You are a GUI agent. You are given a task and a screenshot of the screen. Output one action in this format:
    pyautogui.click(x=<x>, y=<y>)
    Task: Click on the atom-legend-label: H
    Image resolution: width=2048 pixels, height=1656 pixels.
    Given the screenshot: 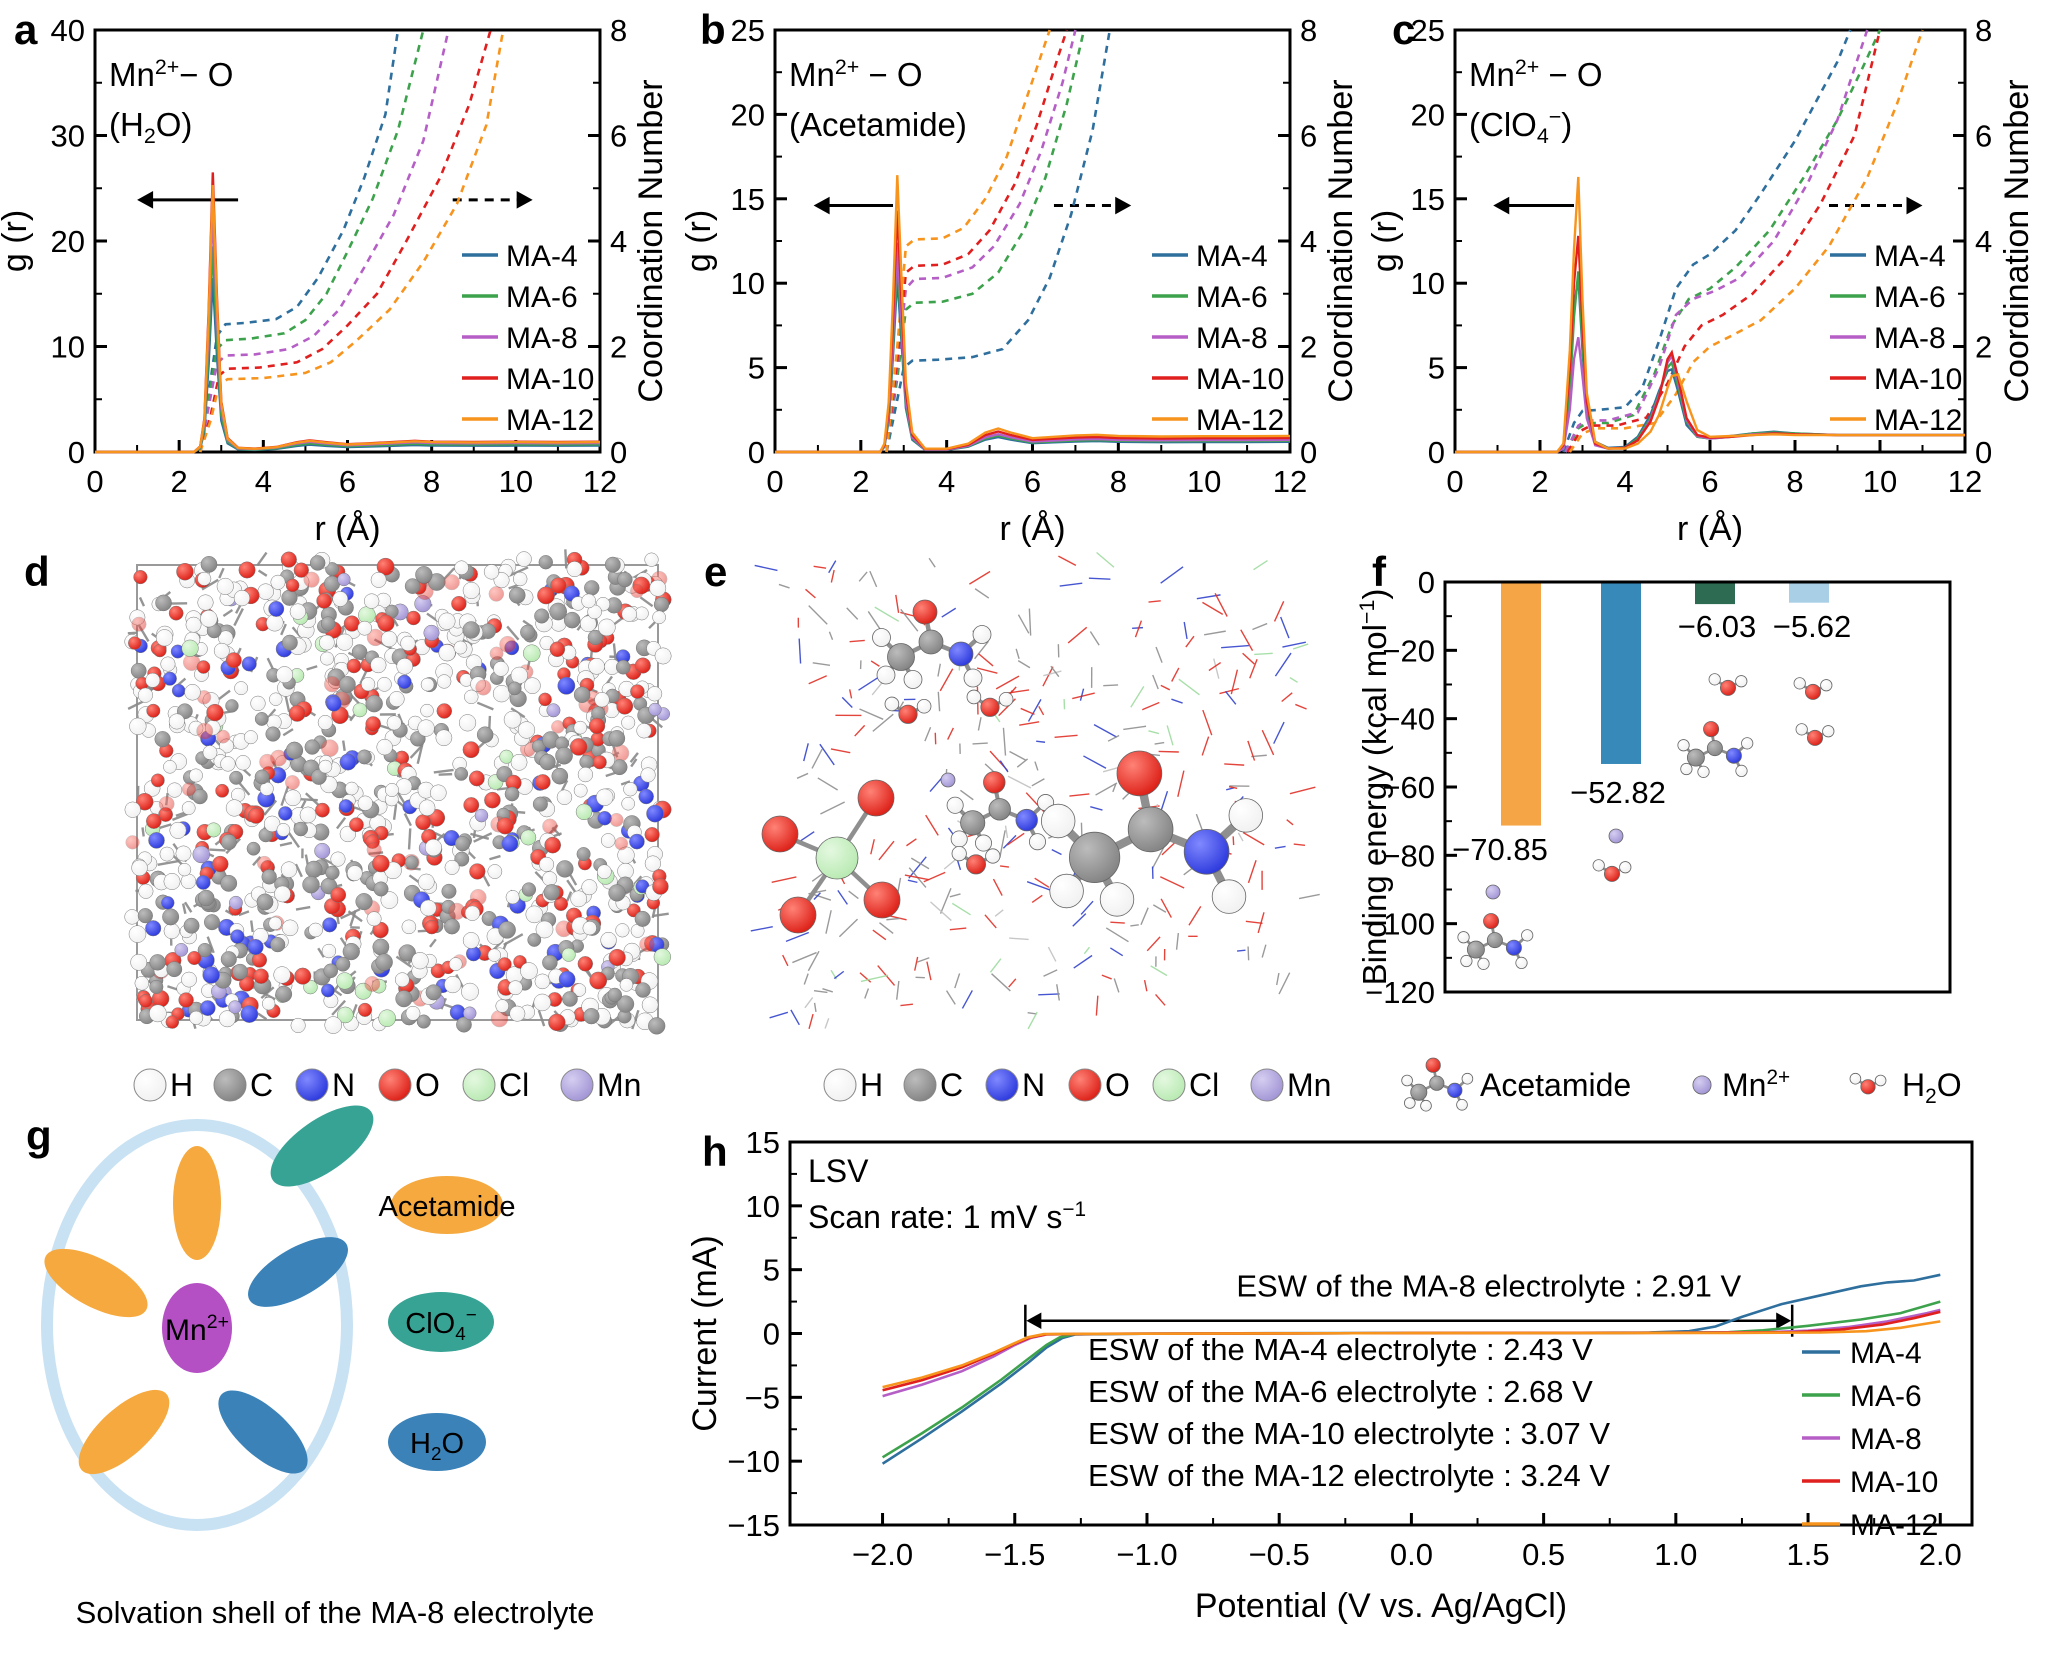 What is the action you would take?
    pyautogui.click(x=871, y=1085)
    